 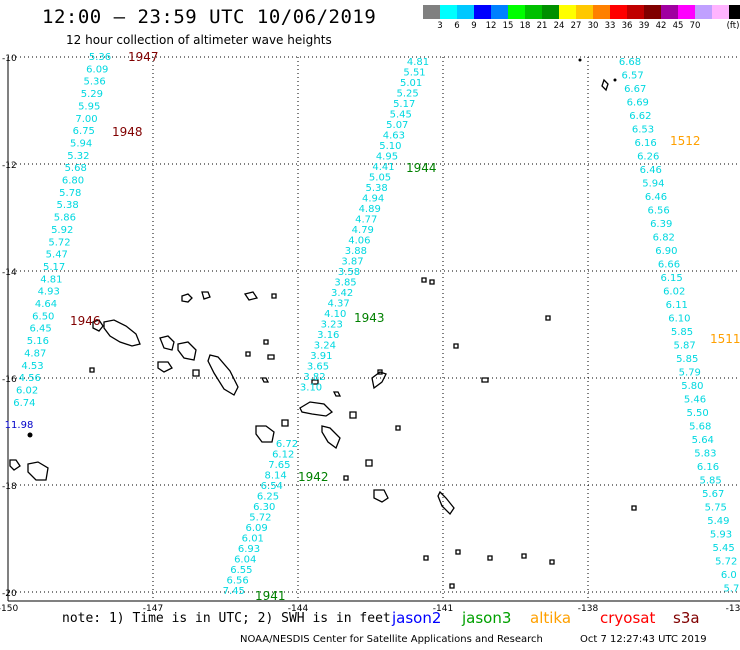 What do you see at coordinates (685, 141) in the screenshot?
I see `pass-time-label: 1512` at bounding box center [685, 141].